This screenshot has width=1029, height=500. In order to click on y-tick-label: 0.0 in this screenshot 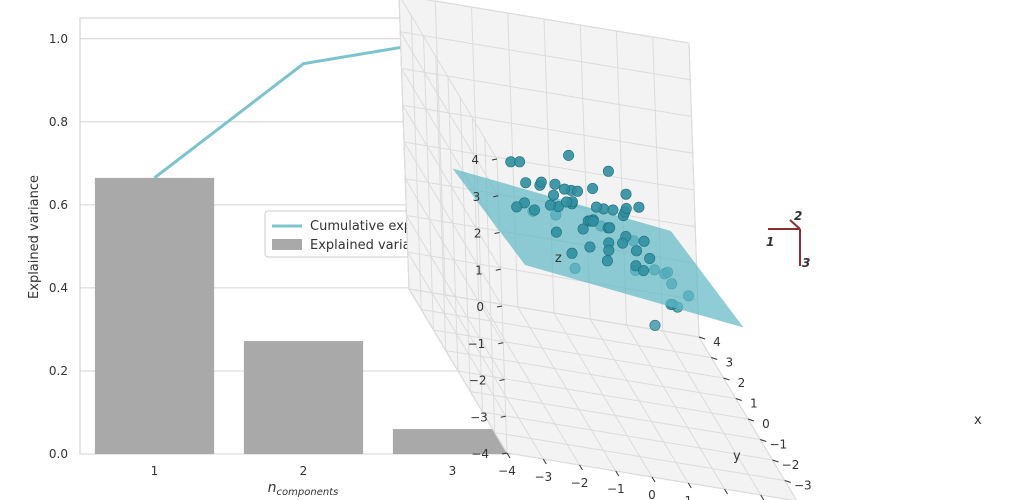, I will do `click(58, 454)`.